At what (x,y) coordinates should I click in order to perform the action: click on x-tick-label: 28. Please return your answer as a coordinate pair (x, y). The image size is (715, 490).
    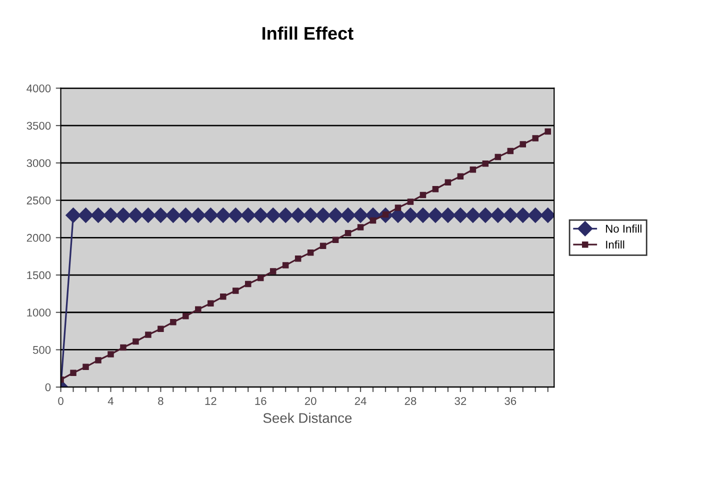
    Looking at the image, I should click on (410, 401).